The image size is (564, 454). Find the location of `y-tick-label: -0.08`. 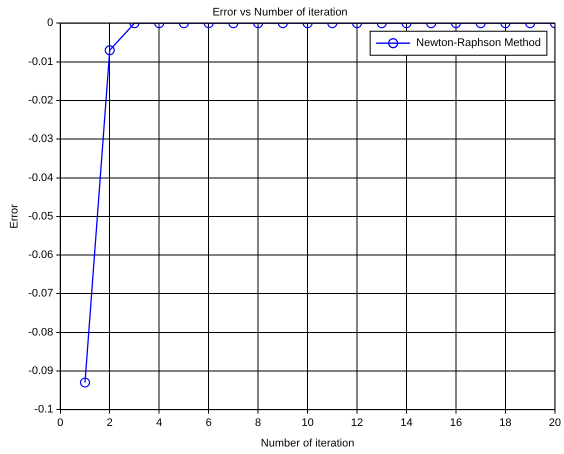

y-tick-label: -0.08 is located at coordinates (41, 332).